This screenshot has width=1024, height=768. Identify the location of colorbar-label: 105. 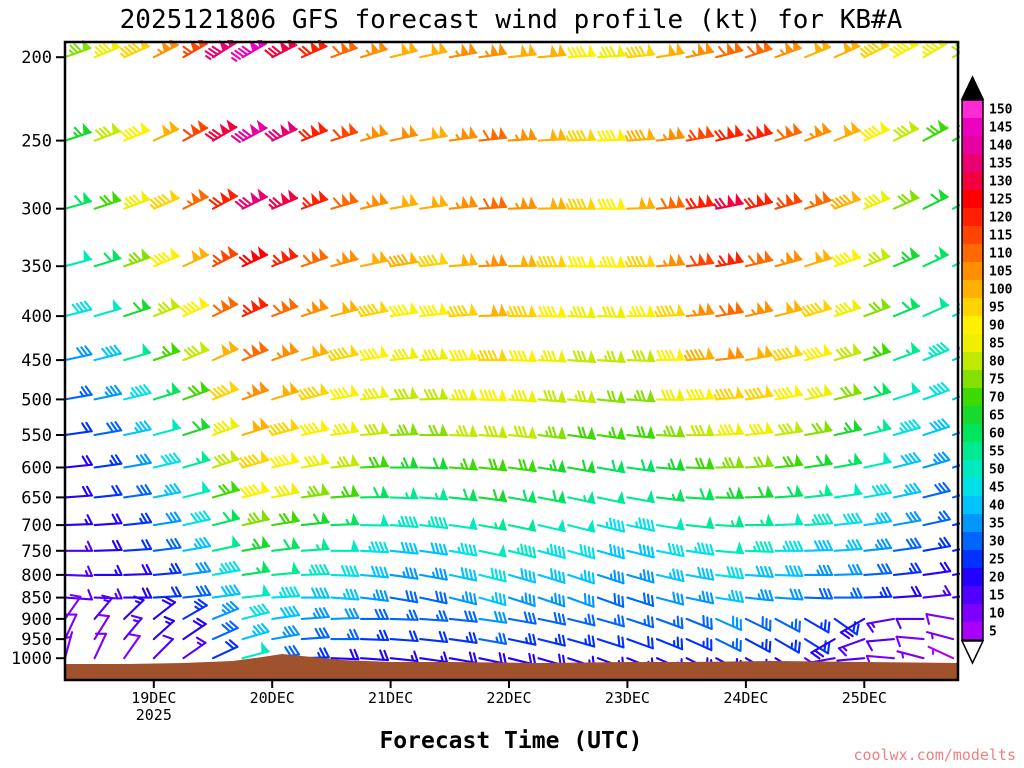
(1000, 272).